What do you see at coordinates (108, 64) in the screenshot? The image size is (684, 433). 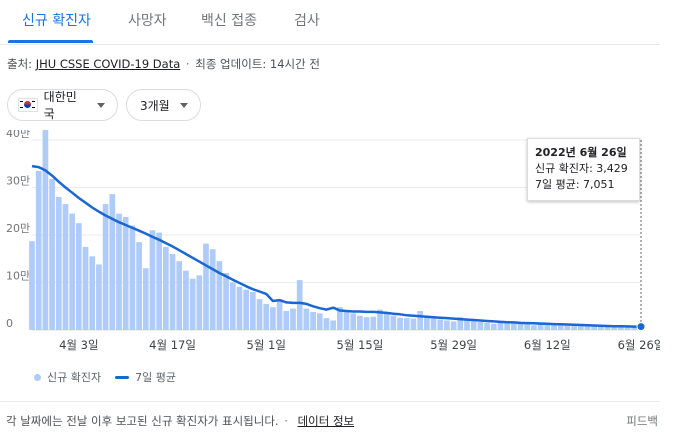 I see `source-link: JHU CSSE COVID-19 Data` at bounding box center [108, 64].